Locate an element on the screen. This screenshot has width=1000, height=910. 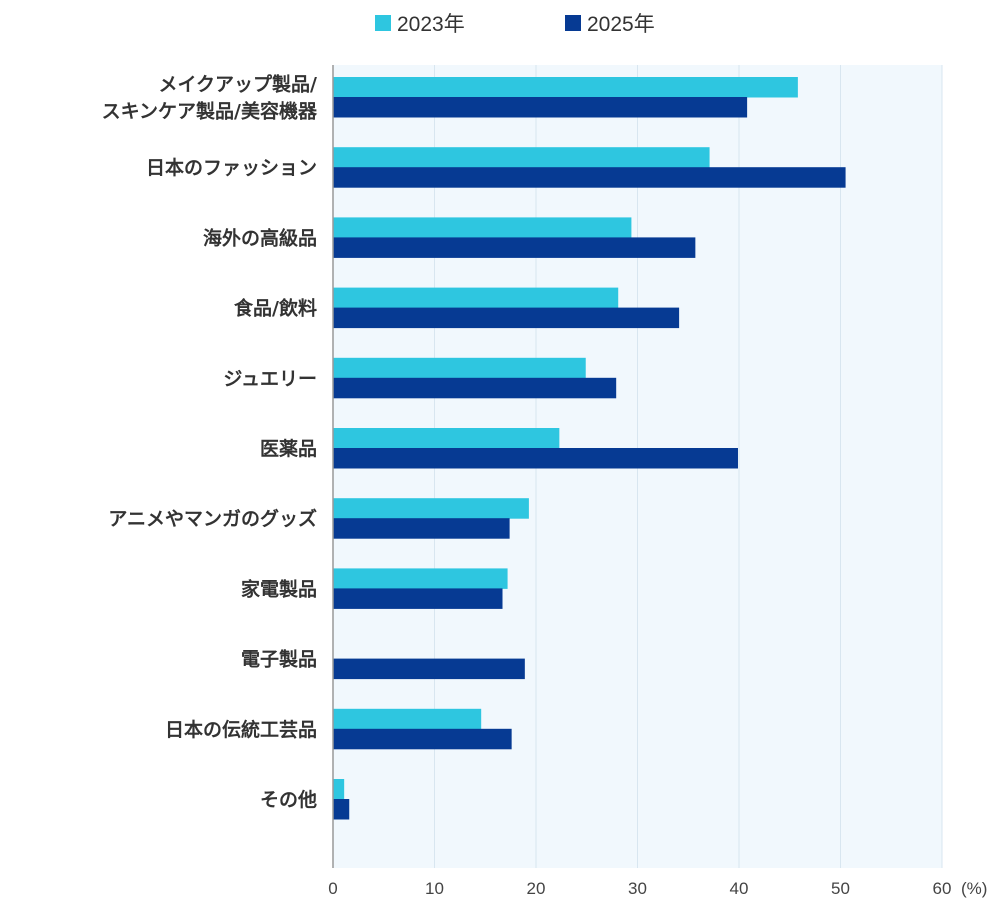
bar-2023年-6 is located at coordinates (431, 508).